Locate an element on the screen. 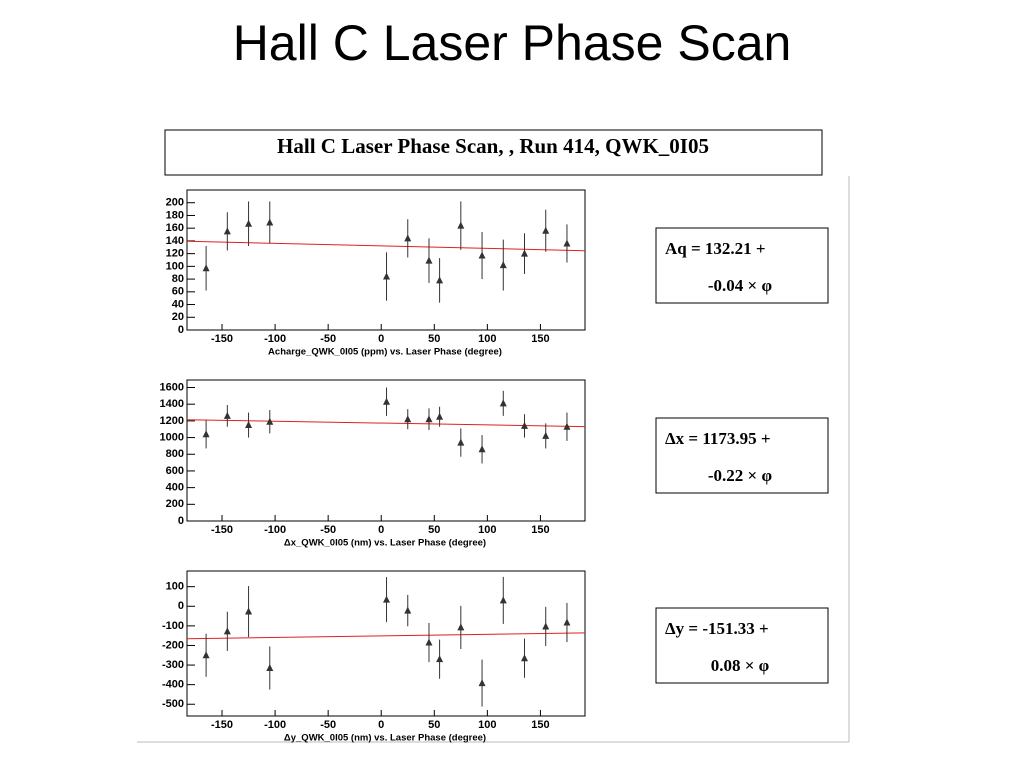  y-tick-label: 20 is located at coordinates (178, 317).